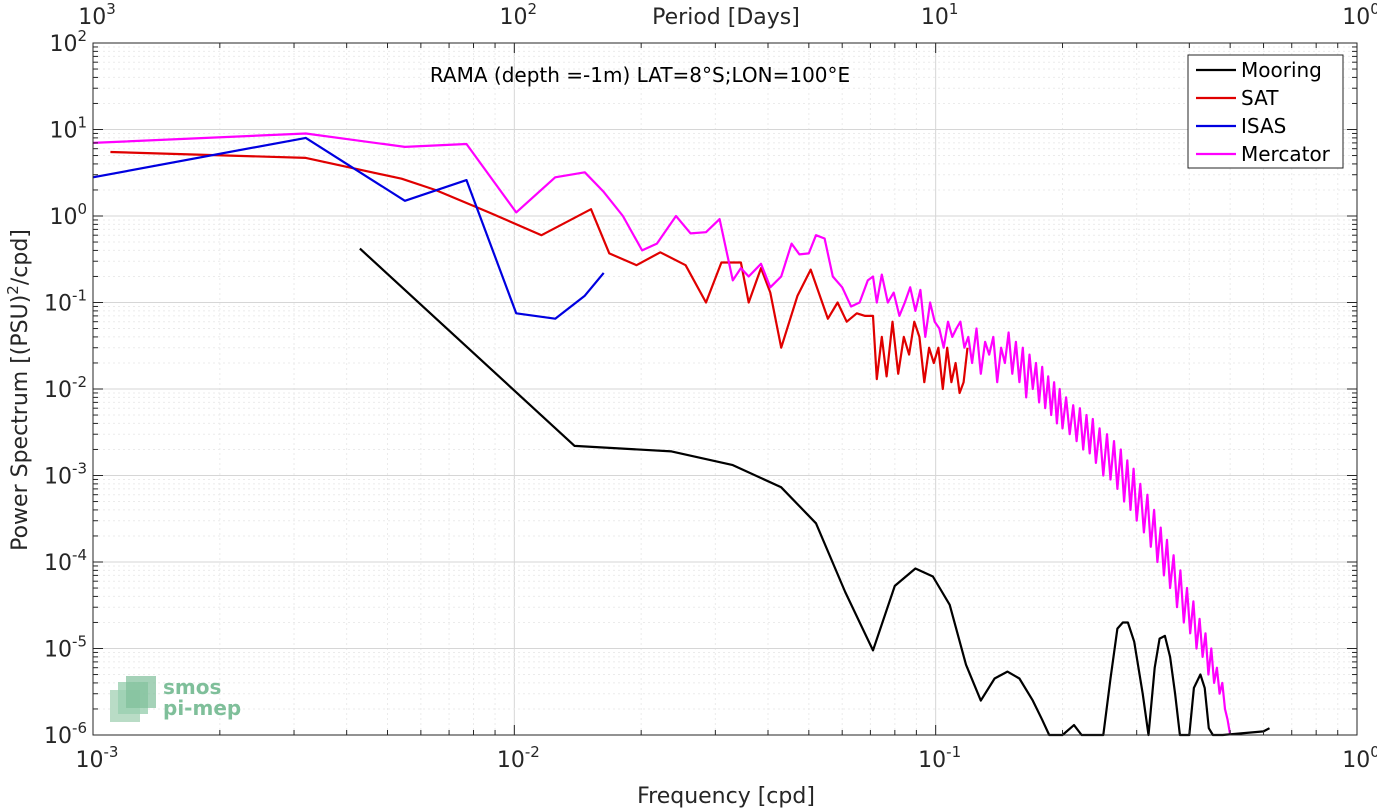 The image size is (1377, 809). What do you see at coordinates (348, 228) in the screenshot?
I see `series-line-isas` at bounding box center [348, 228].